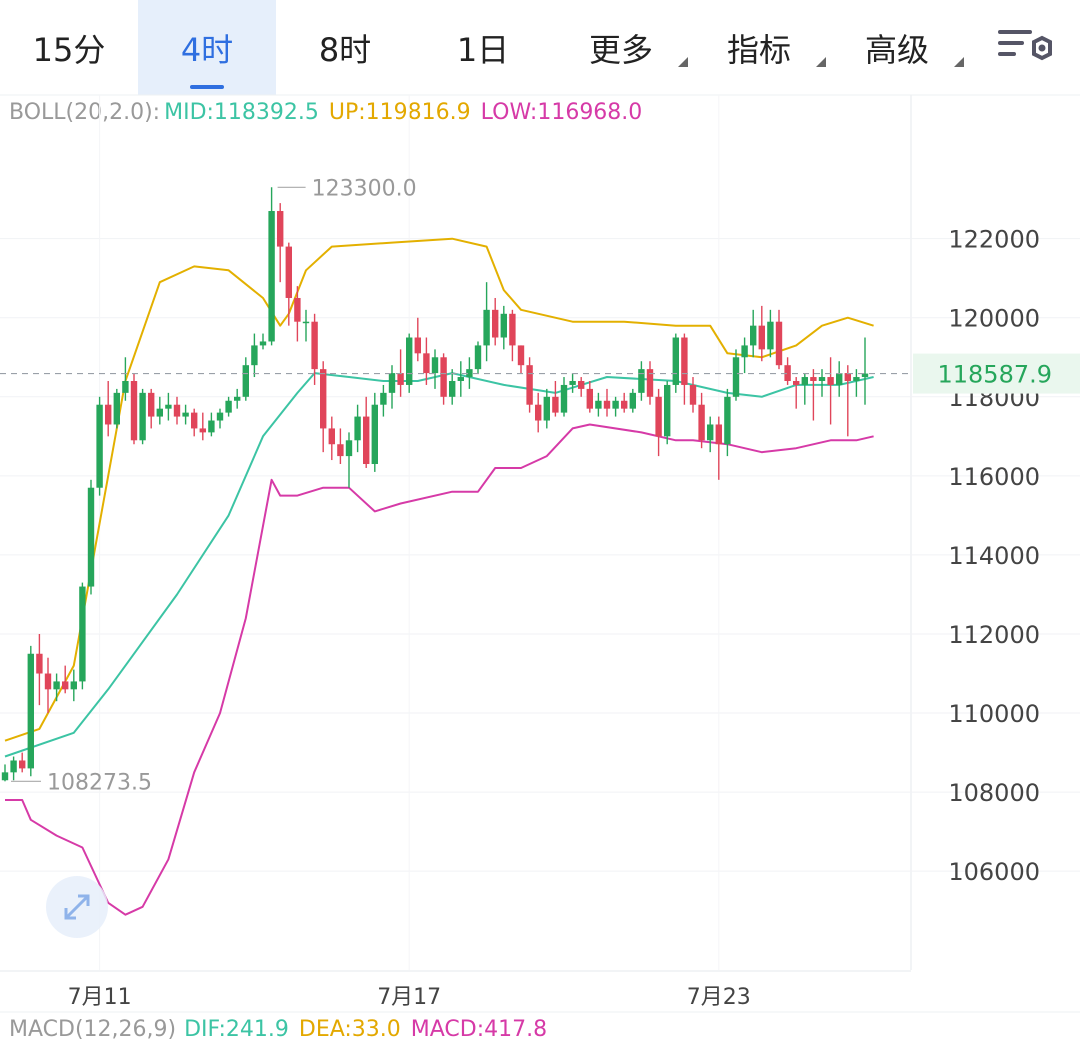 The image size is (1080, 1054). What do you see at coordinates (207, 47) in the screenshot?
I see `tab-4h: 4时` at bounding box center [207, 47].